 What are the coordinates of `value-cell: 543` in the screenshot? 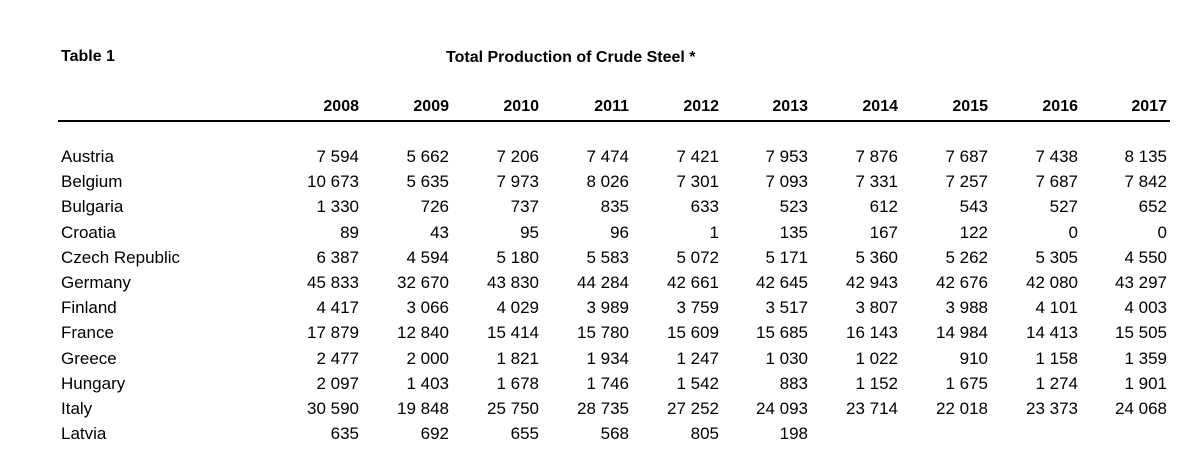 It's located at (973, 207).